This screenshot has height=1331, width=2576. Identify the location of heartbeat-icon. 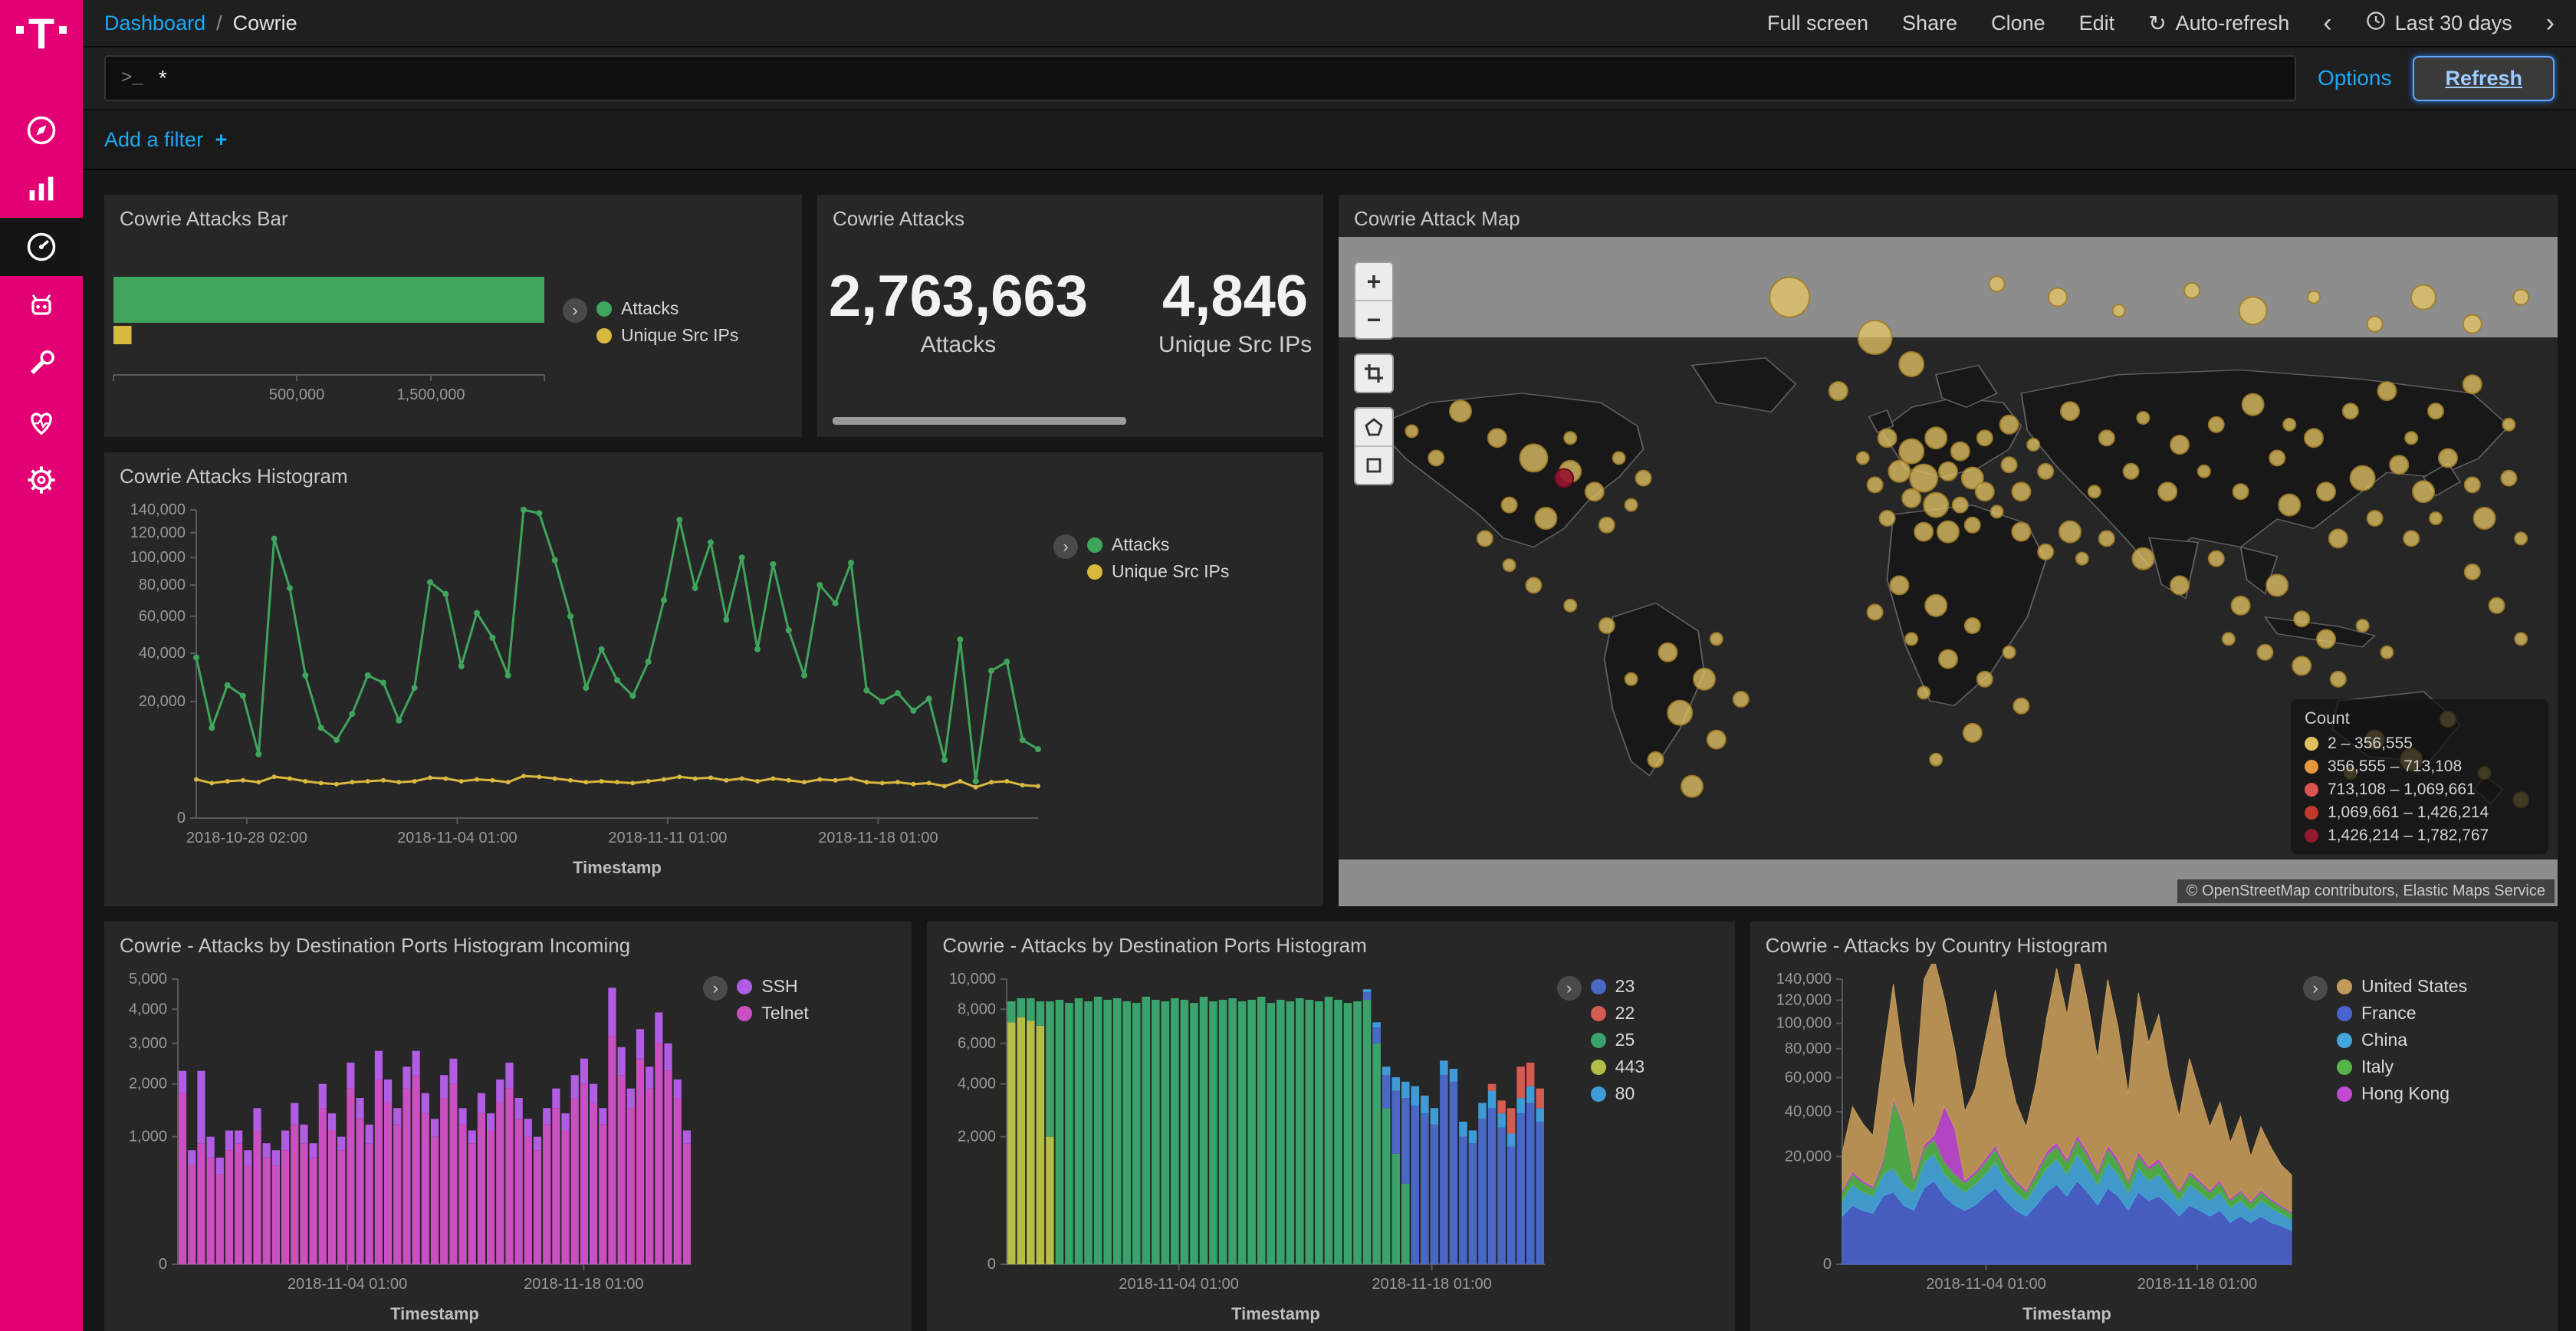
(41, 422).